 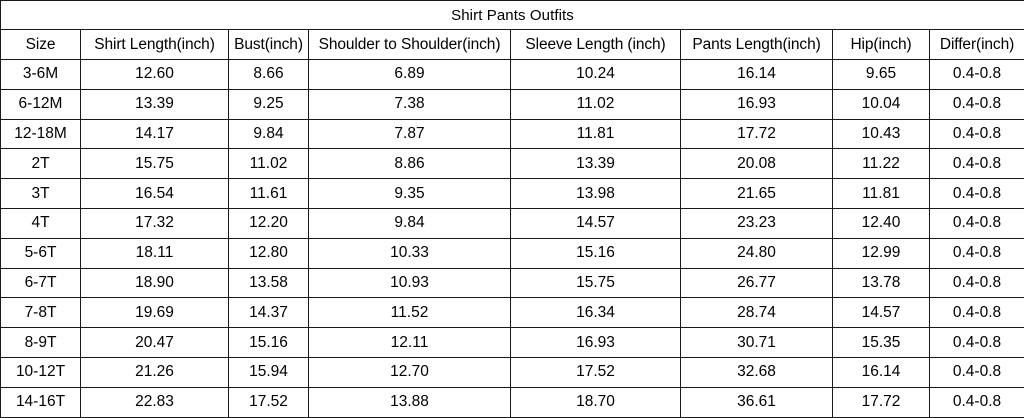 What do you see at coordinates (881, 45) in the screenshot?
I see `column-header-hip: Hip(inch)` at bounding box center [881, 45].